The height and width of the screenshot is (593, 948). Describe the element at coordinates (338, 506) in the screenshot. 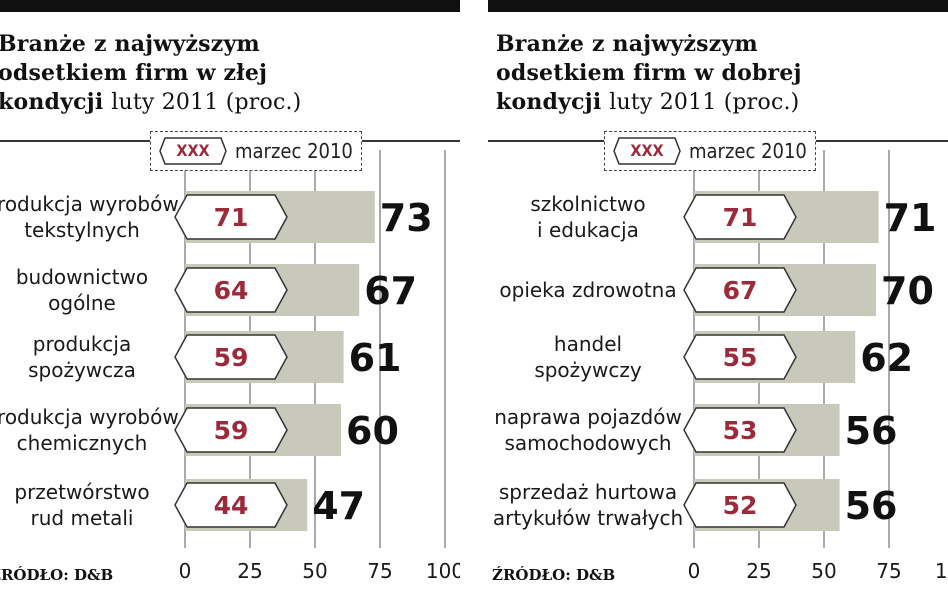

I see `value-label: 47` at that location.